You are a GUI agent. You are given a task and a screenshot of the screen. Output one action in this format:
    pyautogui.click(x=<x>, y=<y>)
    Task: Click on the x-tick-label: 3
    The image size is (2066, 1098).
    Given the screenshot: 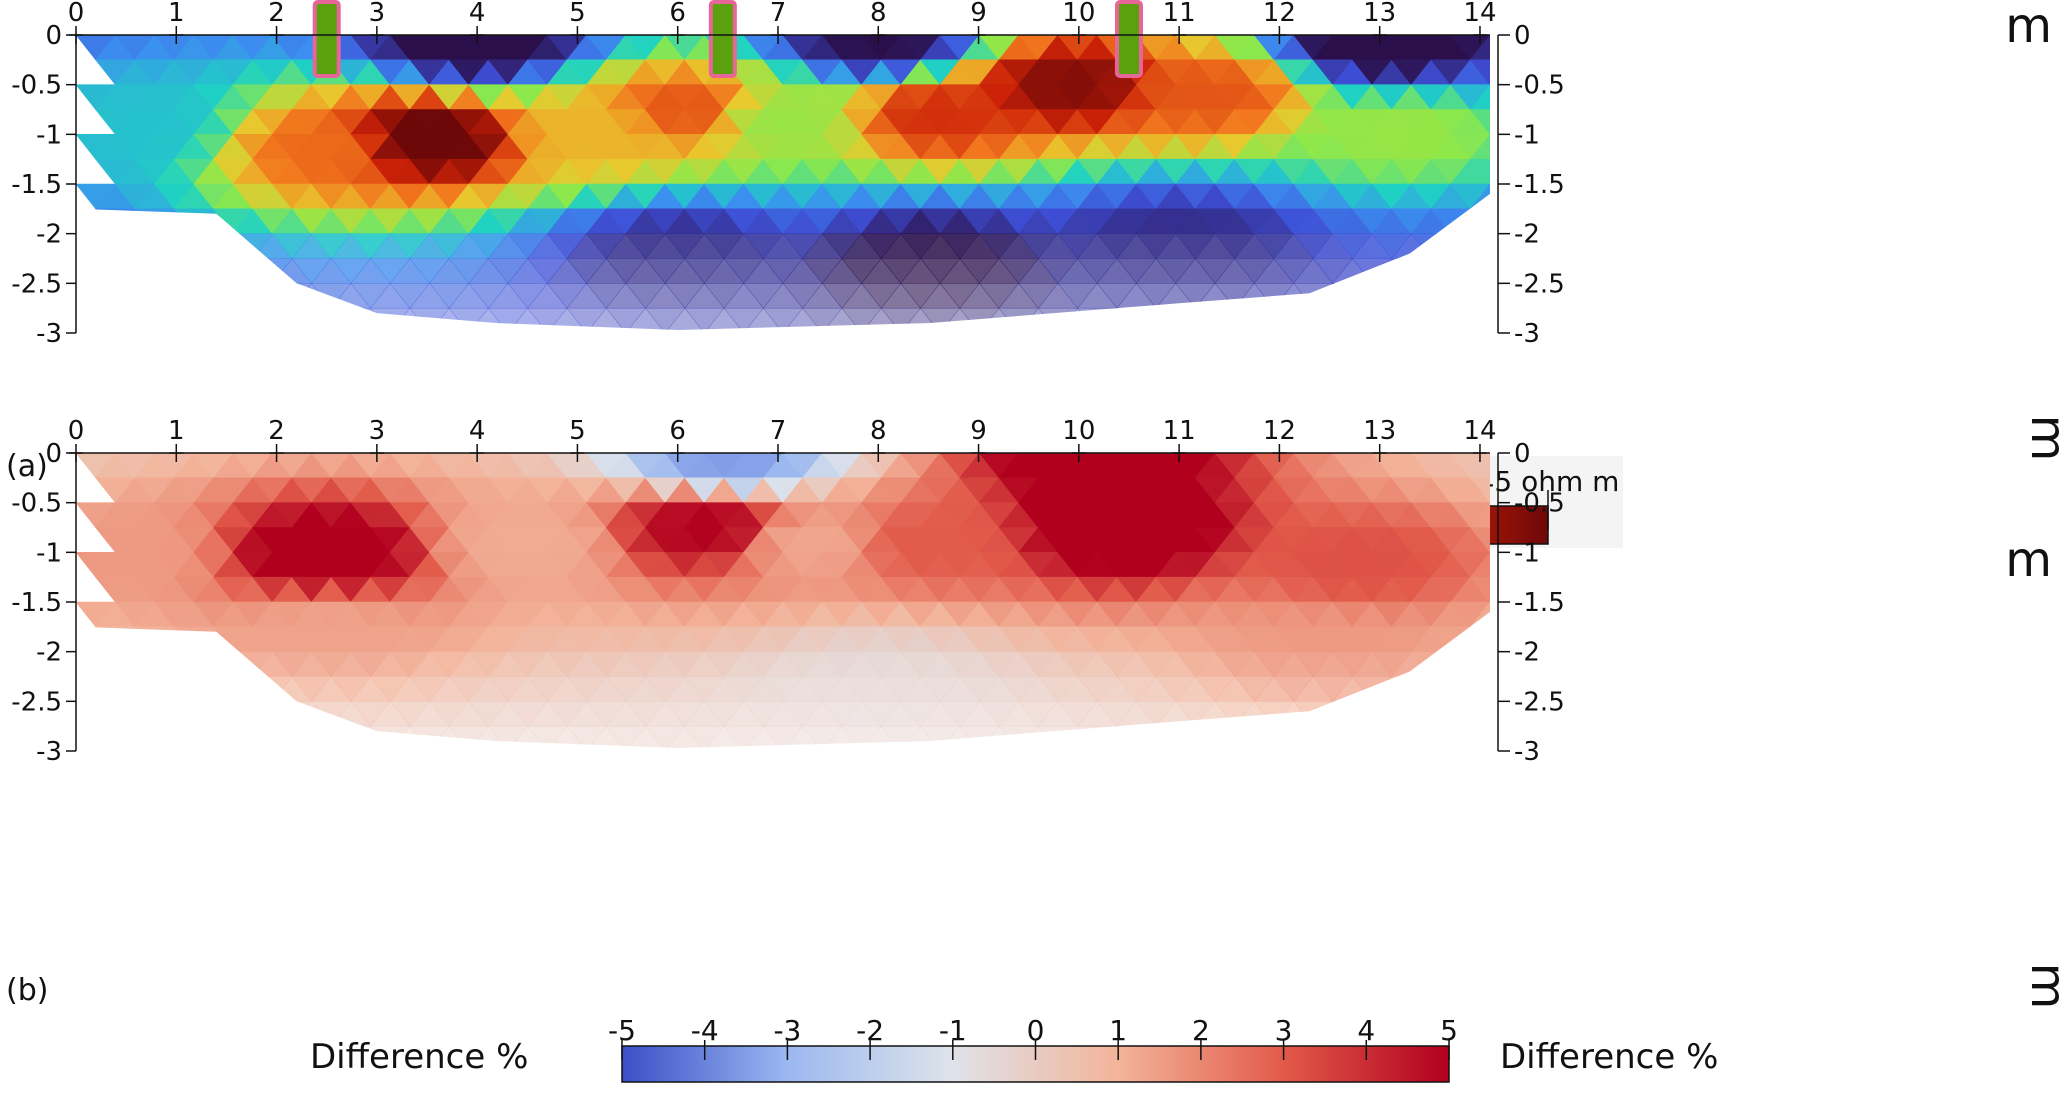 What is the action you would take?
    pyautogui.click(x=377, y=14)
    